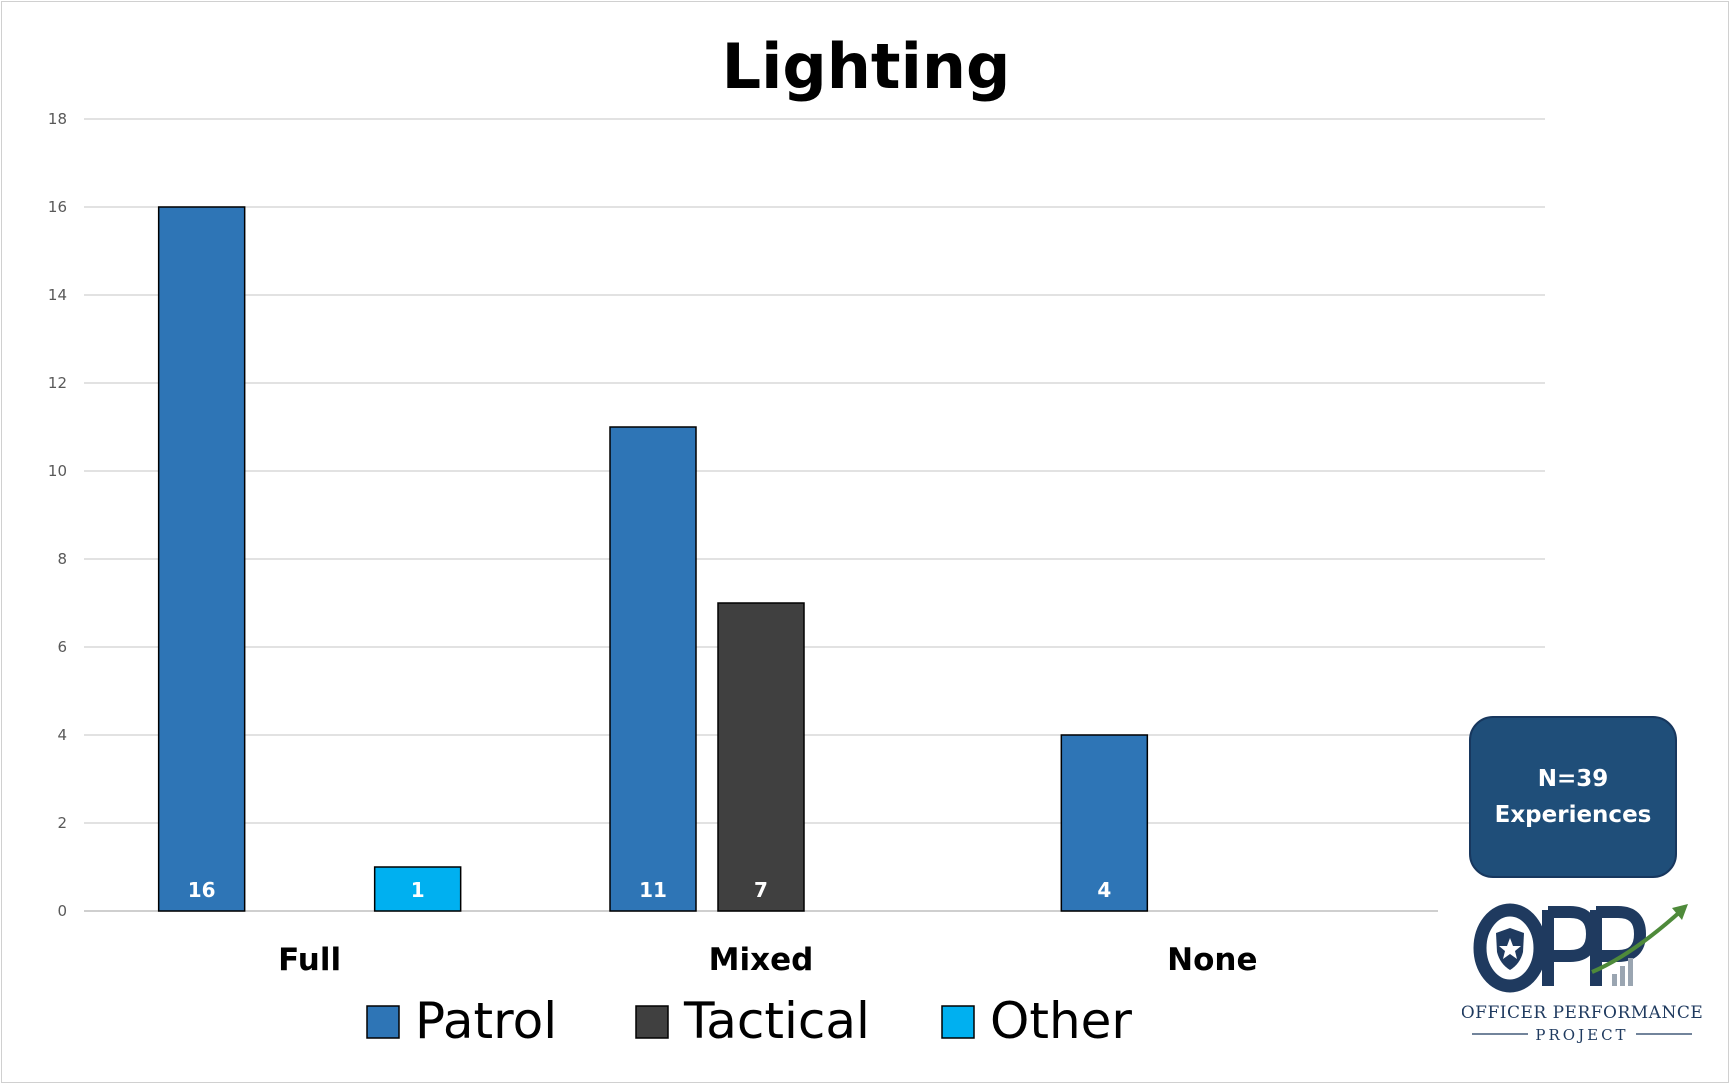 The image size is (1732, 1086). I want to click on chart-title: Lighting, so click(866, 66).